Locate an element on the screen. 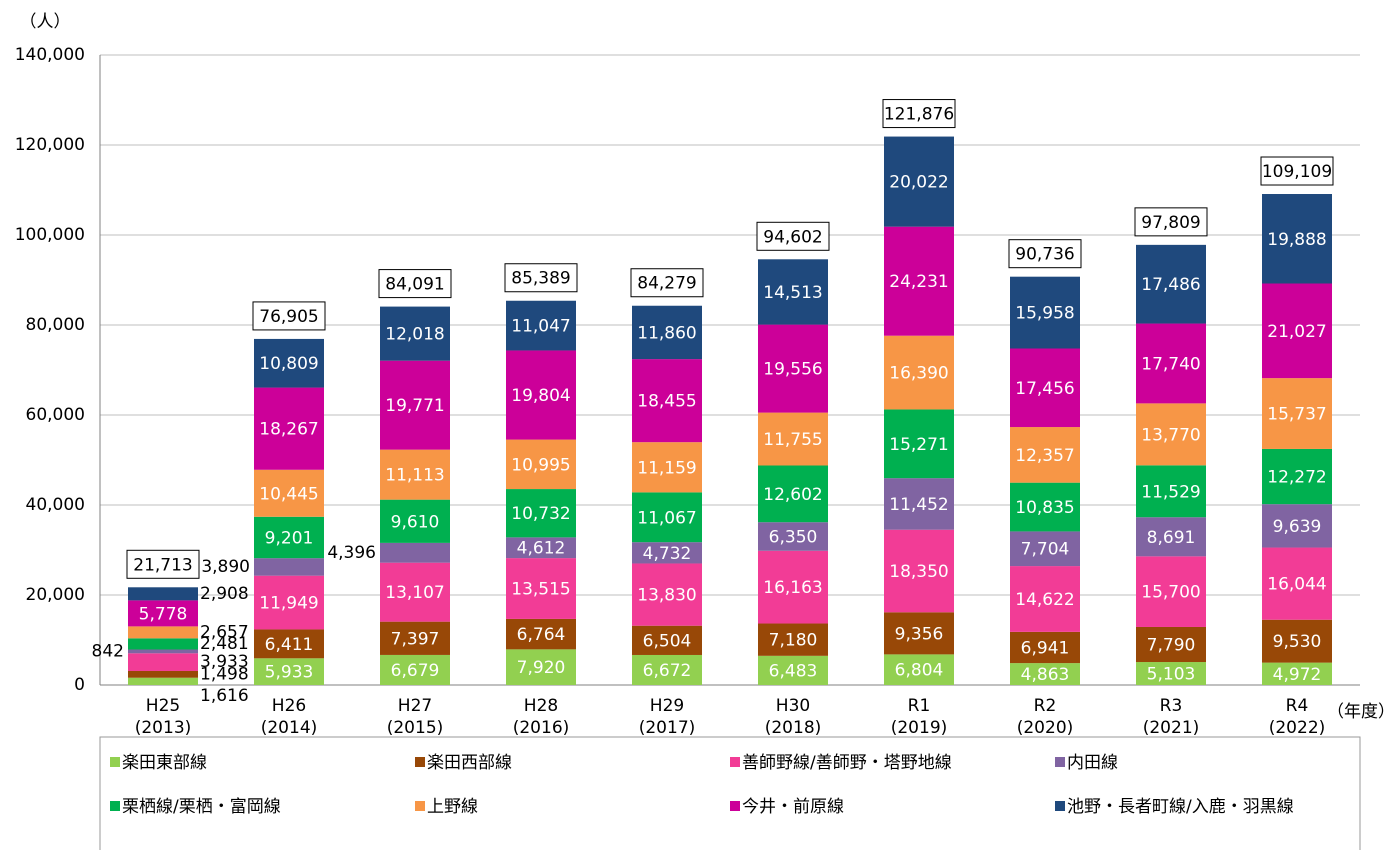 The width and height of the screenshot is (1397, 850). value-label: 12,602 is located at coordinates (792, 495).